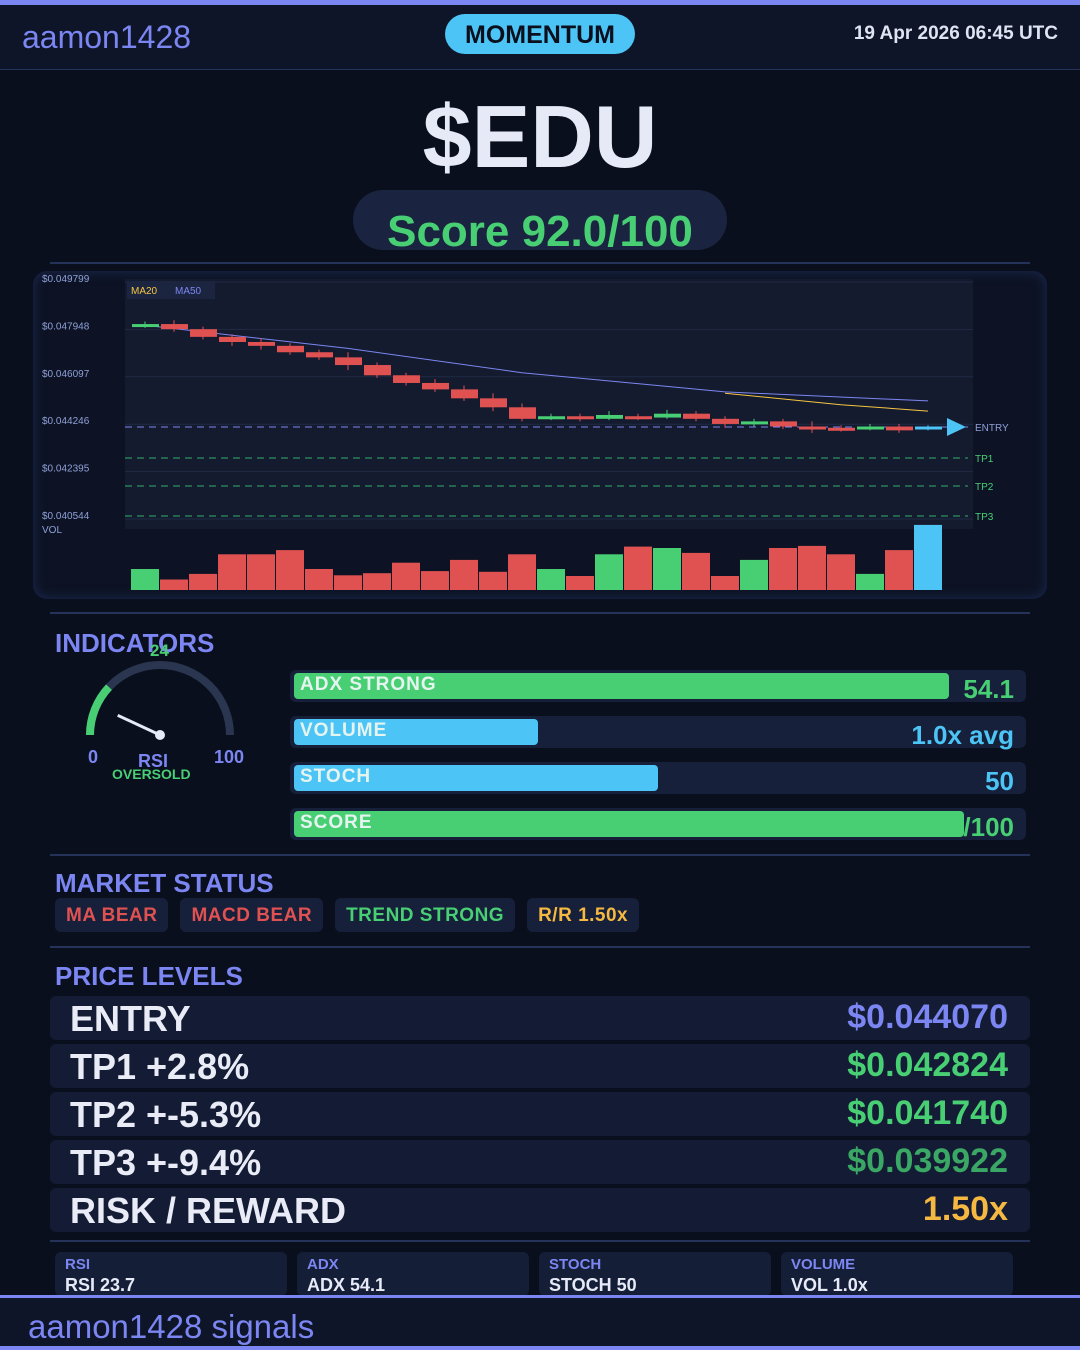 This screenshot has width=1080, height=1350. I want to click on stoch-bar-fill, so click(476, 778).